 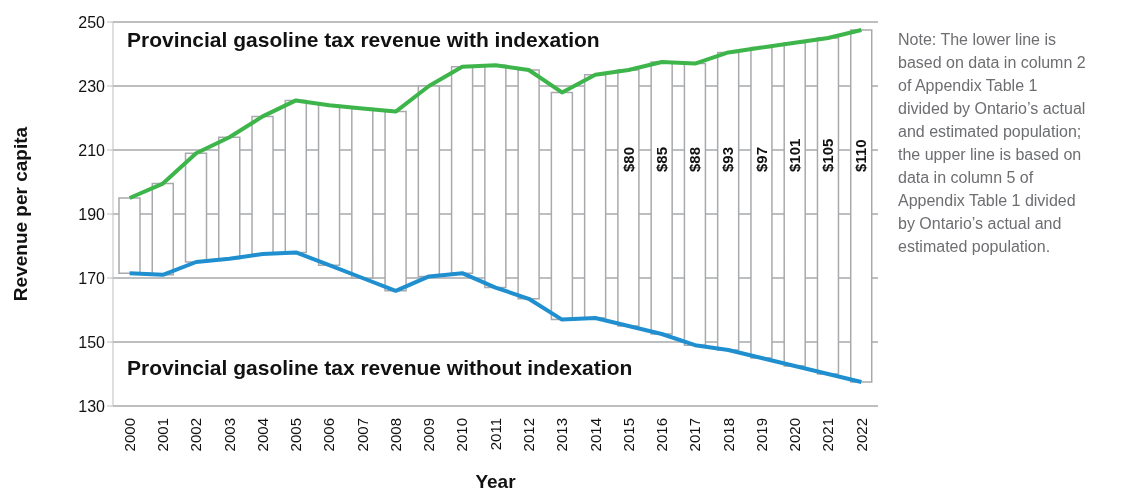 I want to click on y-axis-title: Revenue per capita, so click(x=20, y=214).